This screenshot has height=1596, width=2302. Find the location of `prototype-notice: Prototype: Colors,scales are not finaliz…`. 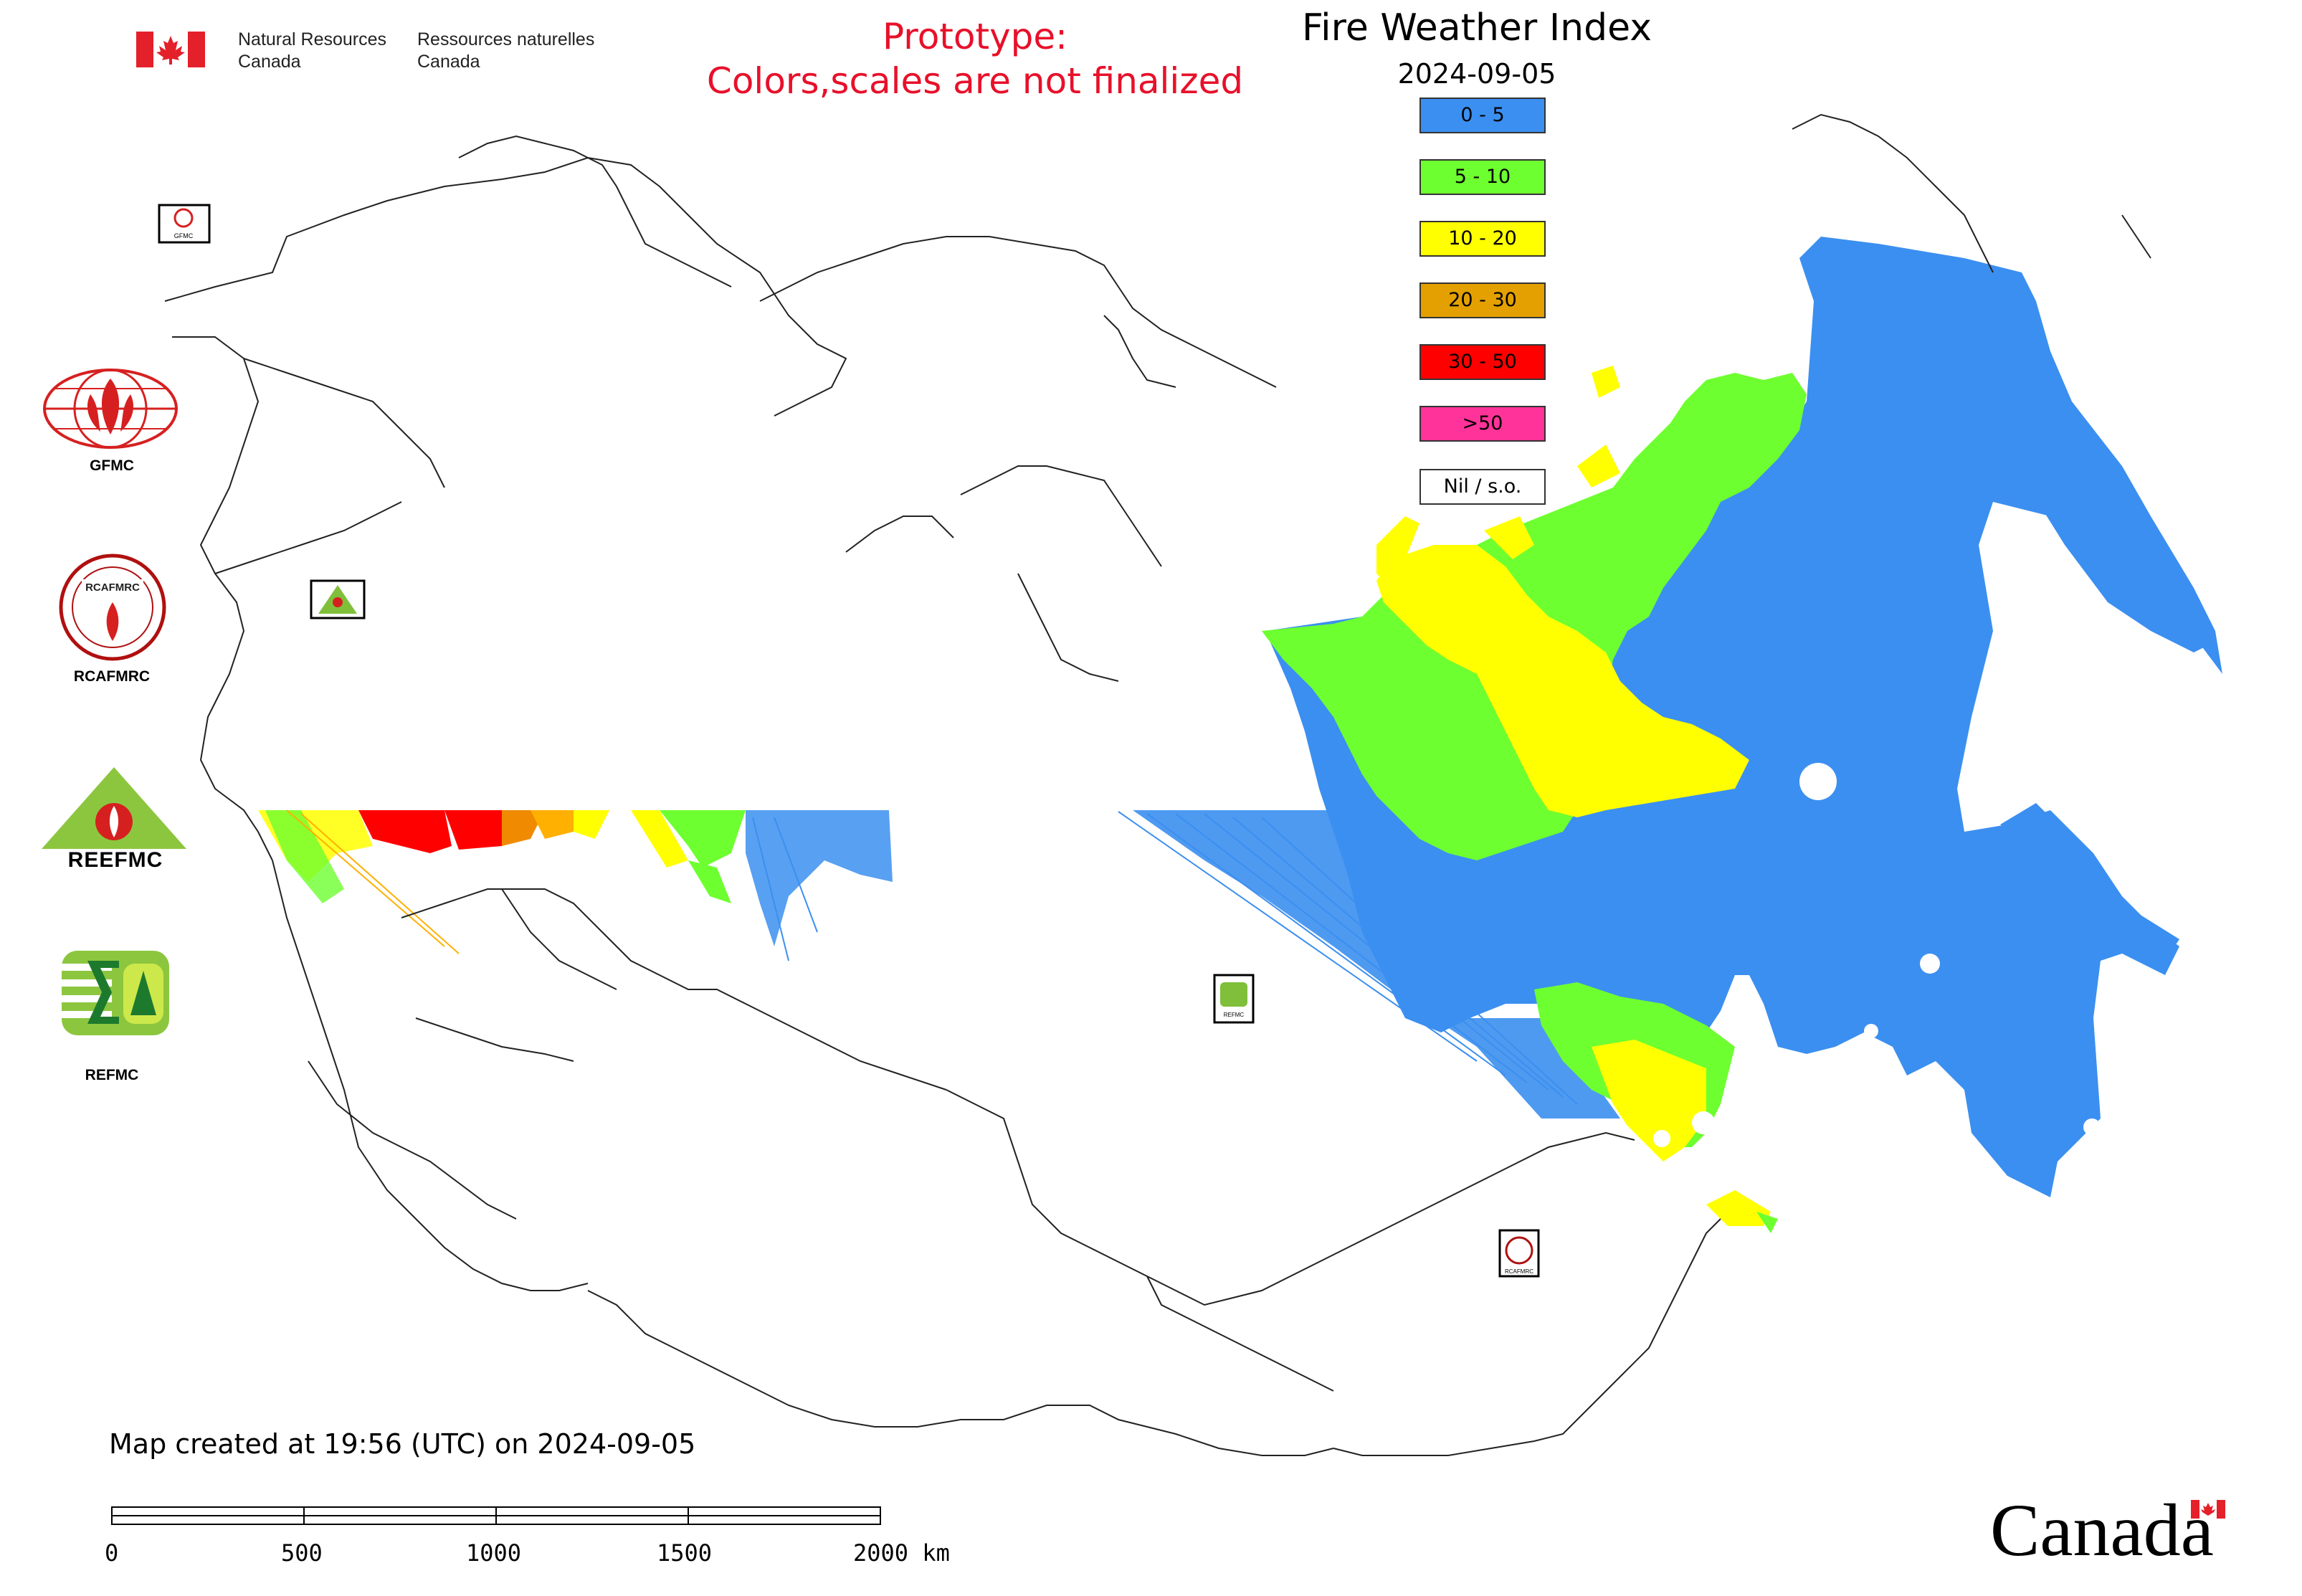

prototype-notice: Prototype: Colors,scales are not finaliz… is located at coordinates (975, 58).